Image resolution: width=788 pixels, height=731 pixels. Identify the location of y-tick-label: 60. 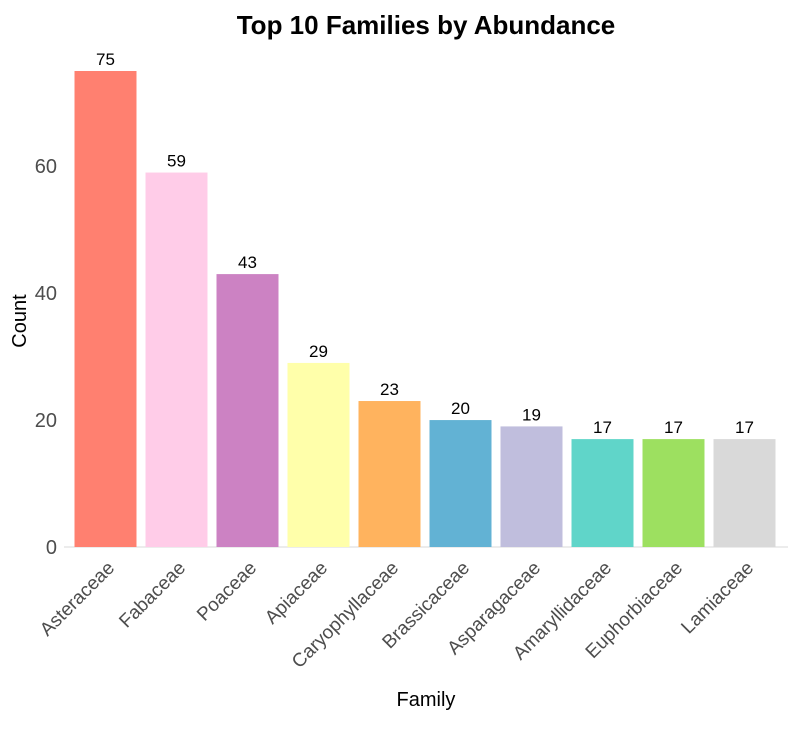
(46, 167).